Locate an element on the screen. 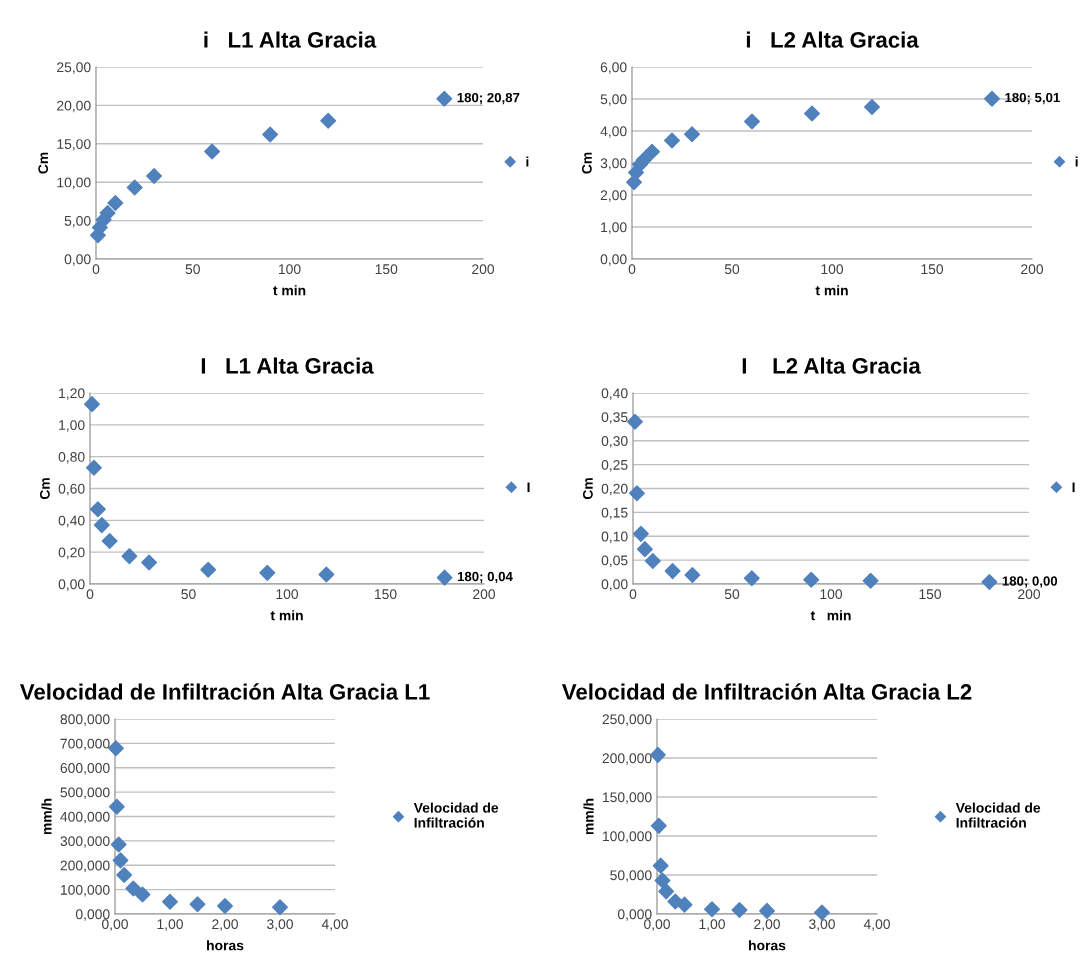 The width and height of the screenshot is (1088, 979). y-tick-label: 250,000 is located at coordinates (627, 720).